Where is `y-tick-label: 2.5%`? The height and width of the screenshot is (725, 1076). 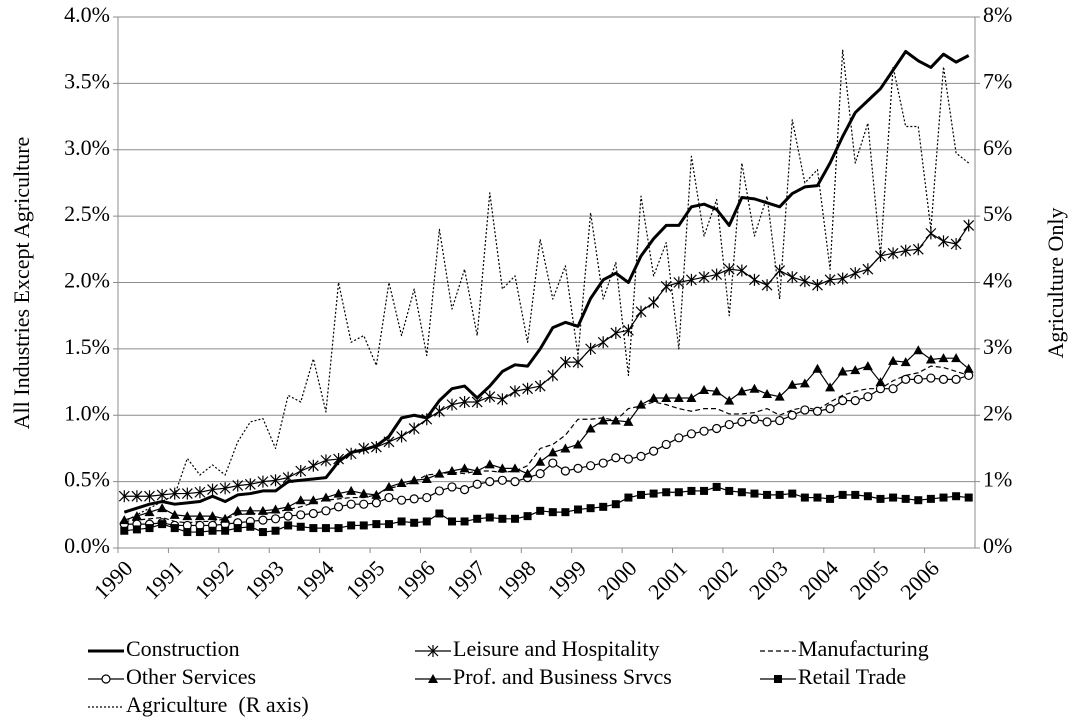 y-tick-label: 2.5% is located at coordinates (87, 213).